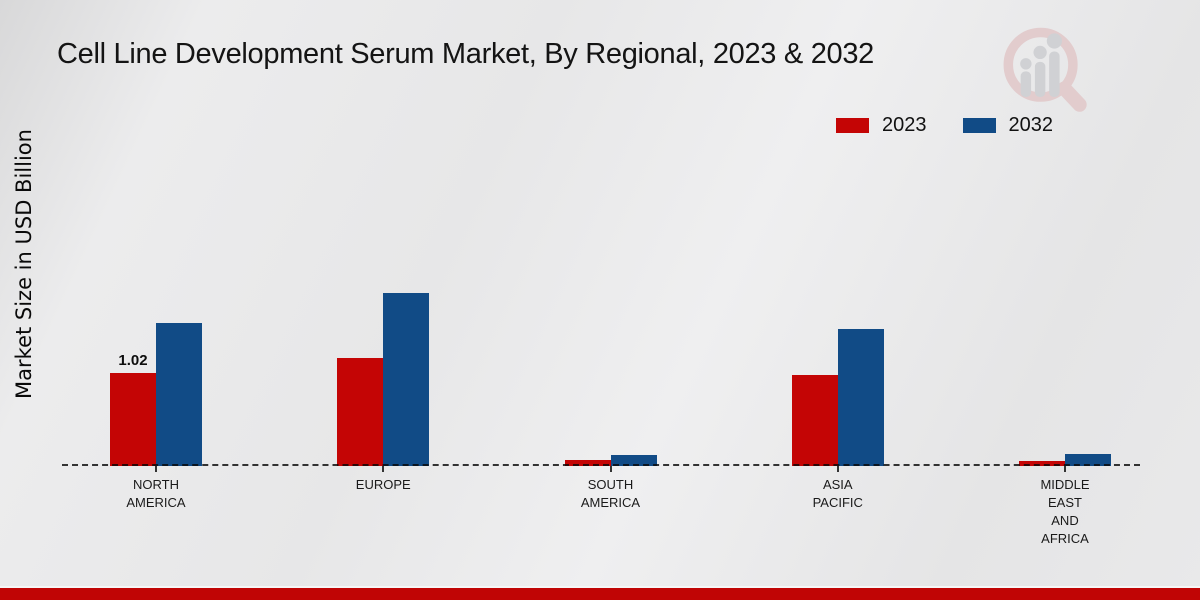  Describe the element at coordinates (837, 493) in the screenshot. I see `category-label-asia-pacific: ASIA PACIFIC` at that location.